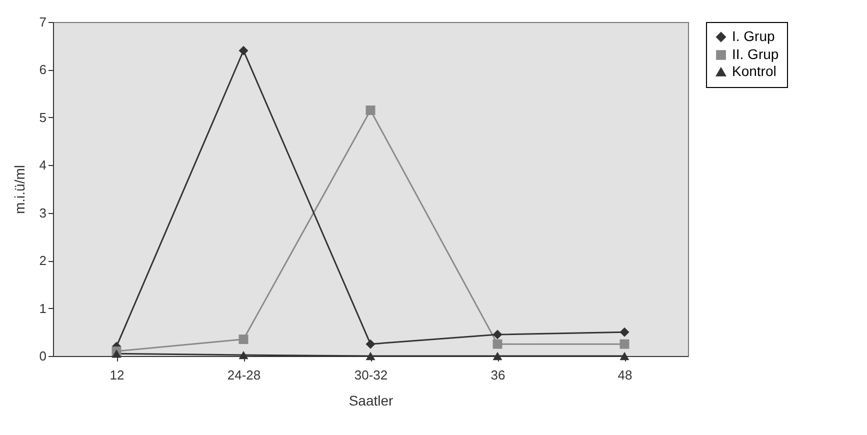 This screenshot has width=867, height=435. What do you see at coordinates (754, 71) in the screenshot?
I see `legend-label: Kontrol` at bounding box center [754, 71].